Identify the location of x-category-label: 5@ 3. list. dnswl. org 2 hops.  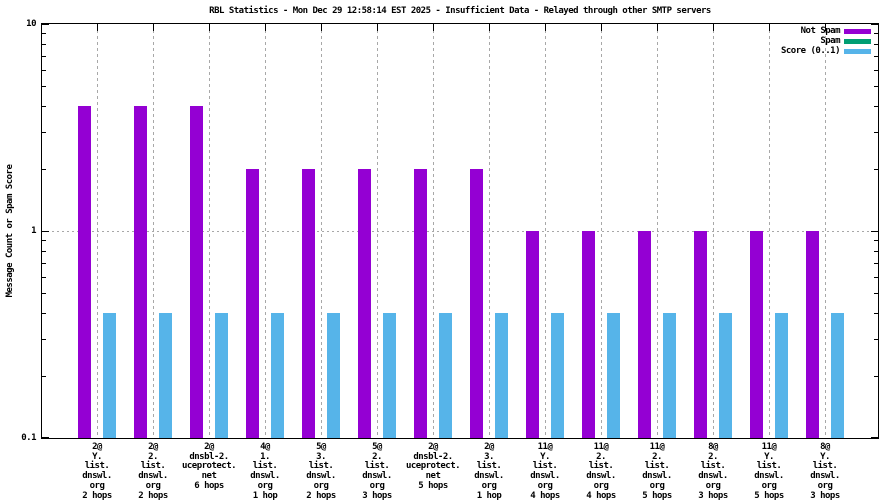
(321, 471).